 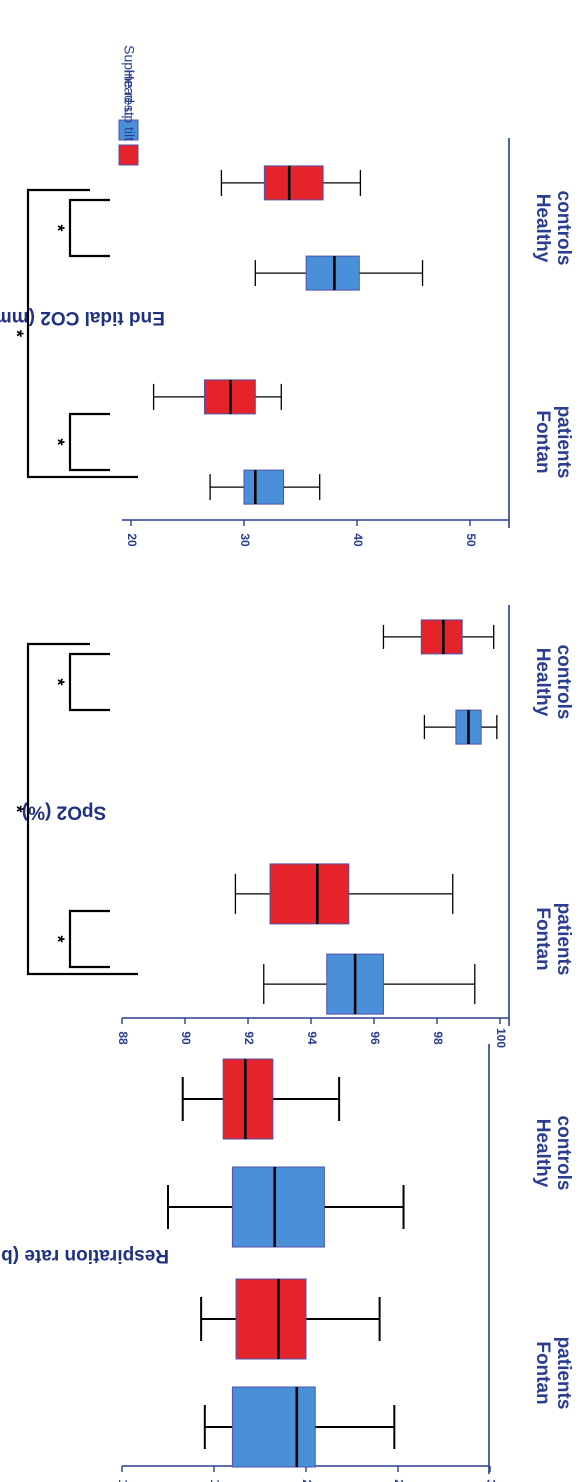 What do you see at coordinates (123, 1038) in the screenshot?
I see `value-tick-label: 88` at bounding box center [123, 1038].